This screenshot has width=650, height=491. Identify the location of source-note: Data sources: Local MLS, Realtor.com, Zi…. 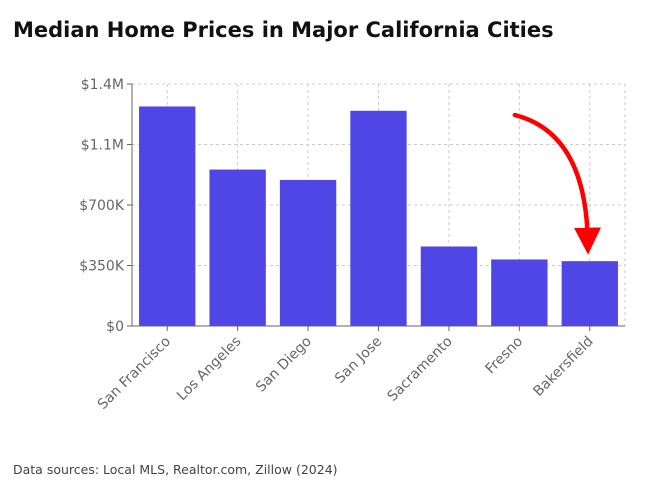
(175, 469).